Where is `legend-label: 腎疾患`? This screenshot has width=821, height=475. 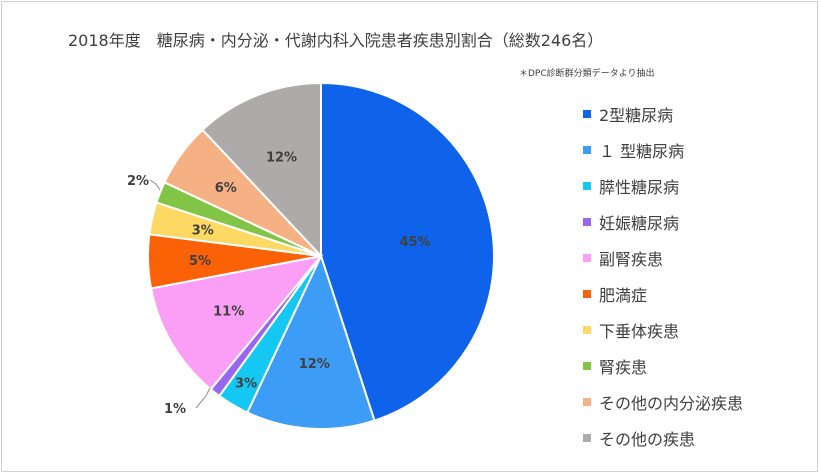 legend-label: 腎疾患 is located at coordinates (623, 367).